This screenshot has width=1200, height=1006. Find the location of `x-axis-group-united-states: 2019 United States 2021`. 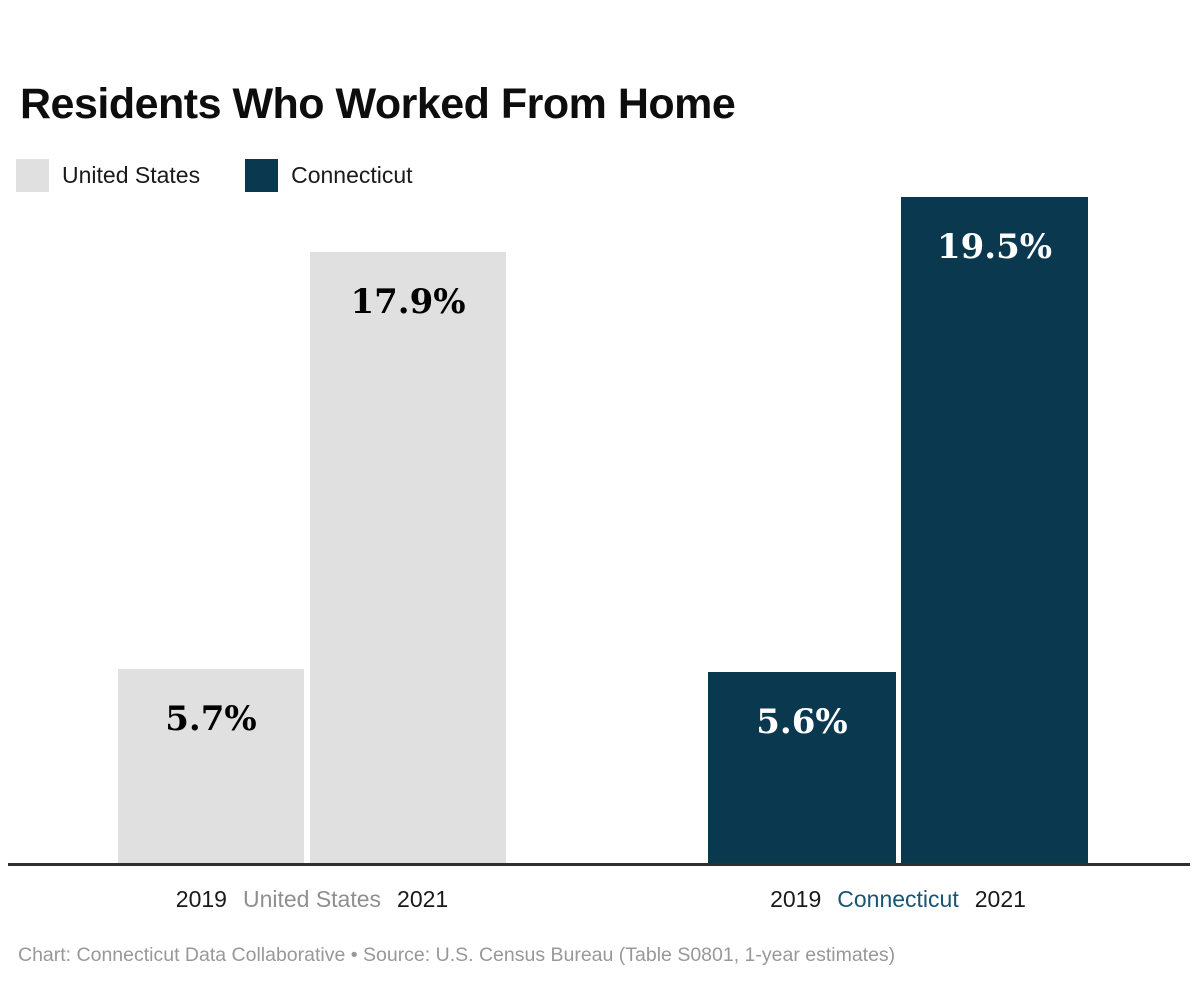

x-axis-group-united-states: 2019 United States 2021 is located at coordinates (312, 899).